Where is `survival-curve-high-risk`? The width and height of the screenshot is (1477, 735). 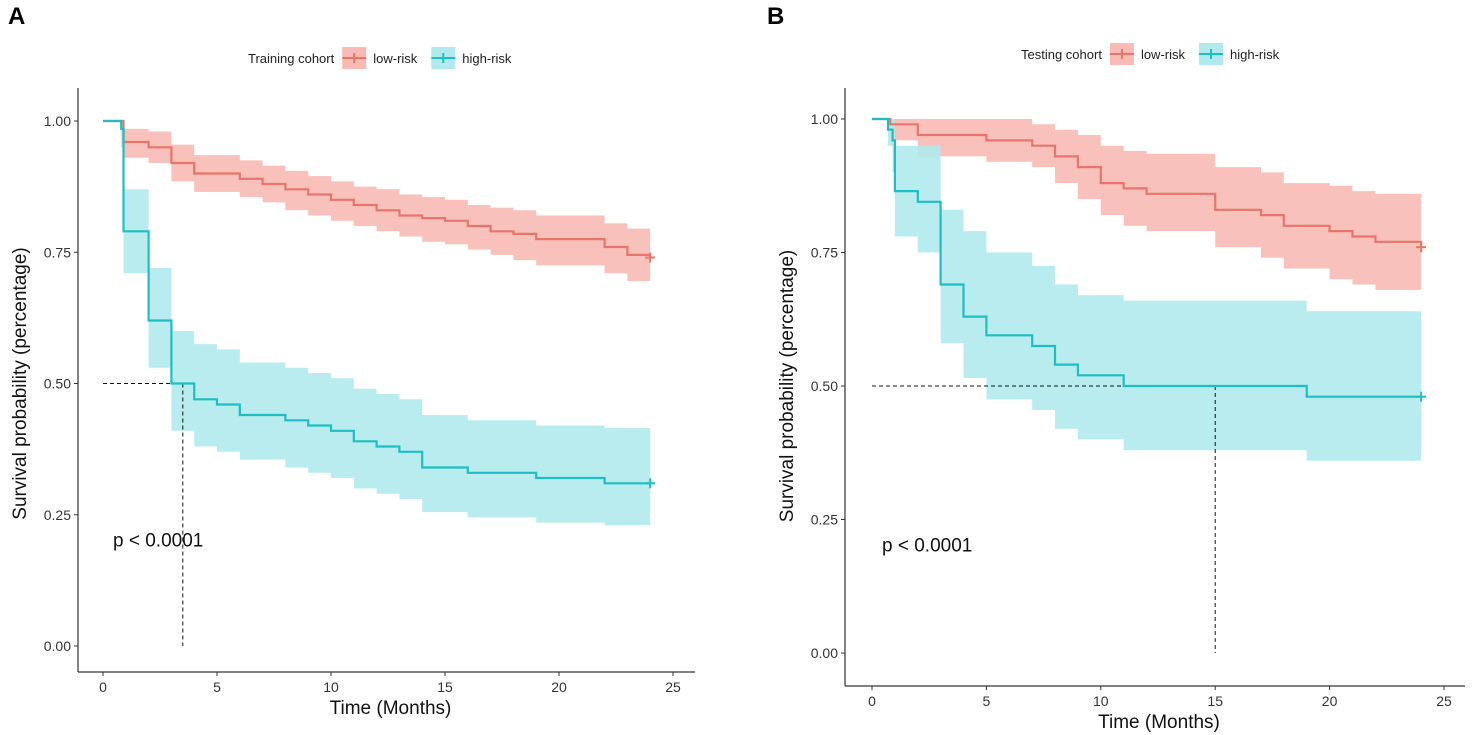
survival-curve-high-risk is located at coordinates (1147, 257).